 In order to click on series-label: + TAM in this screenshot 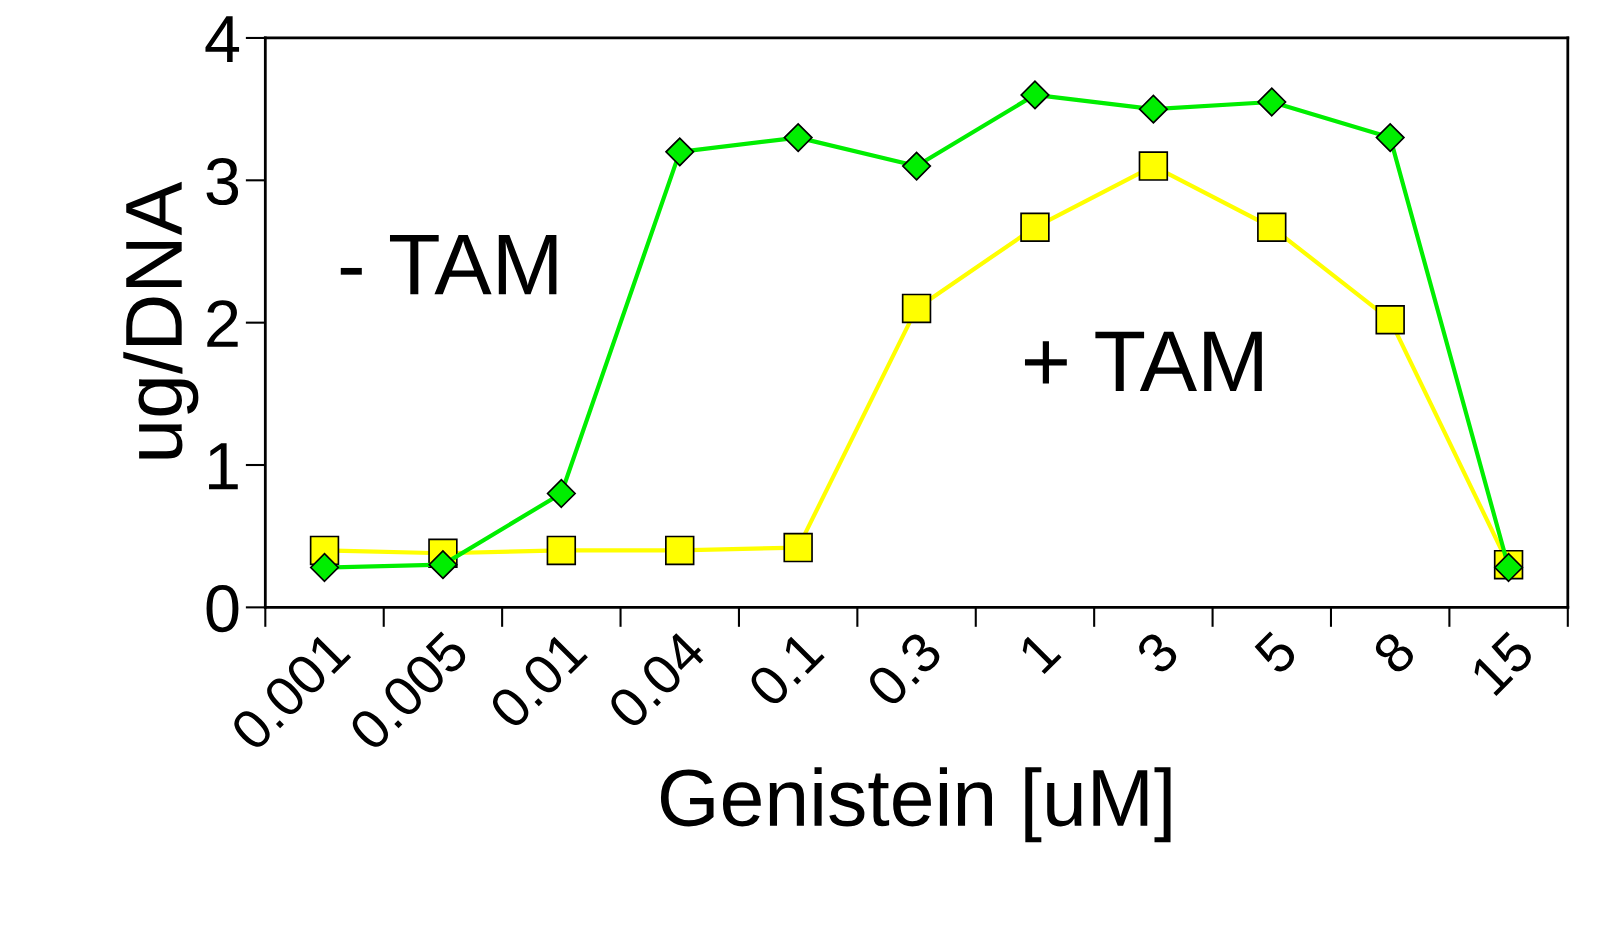, I will do `click(1143, 361)`.